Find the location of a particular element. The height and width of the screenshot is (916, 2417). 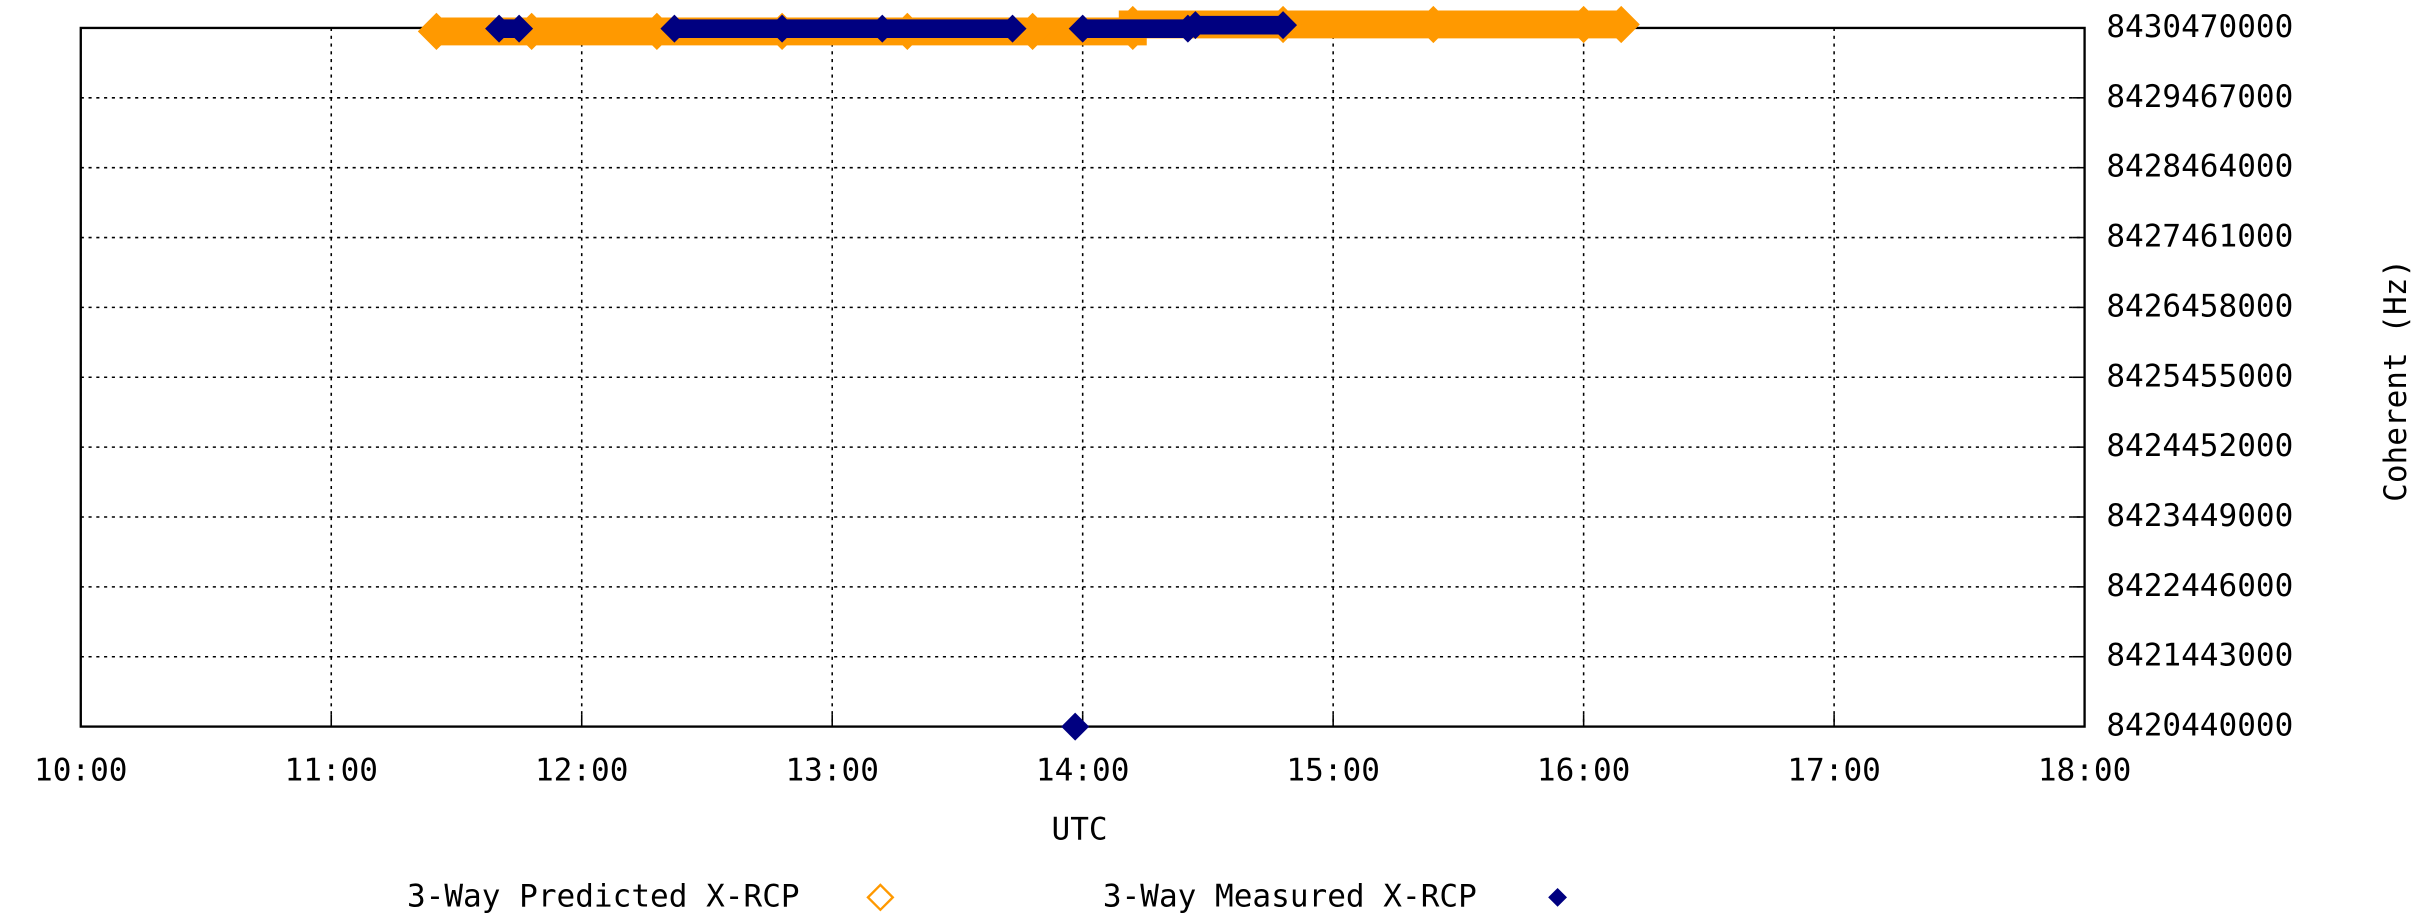

y-tick-label: 8424452000 is located at coordinates (2199, 446).